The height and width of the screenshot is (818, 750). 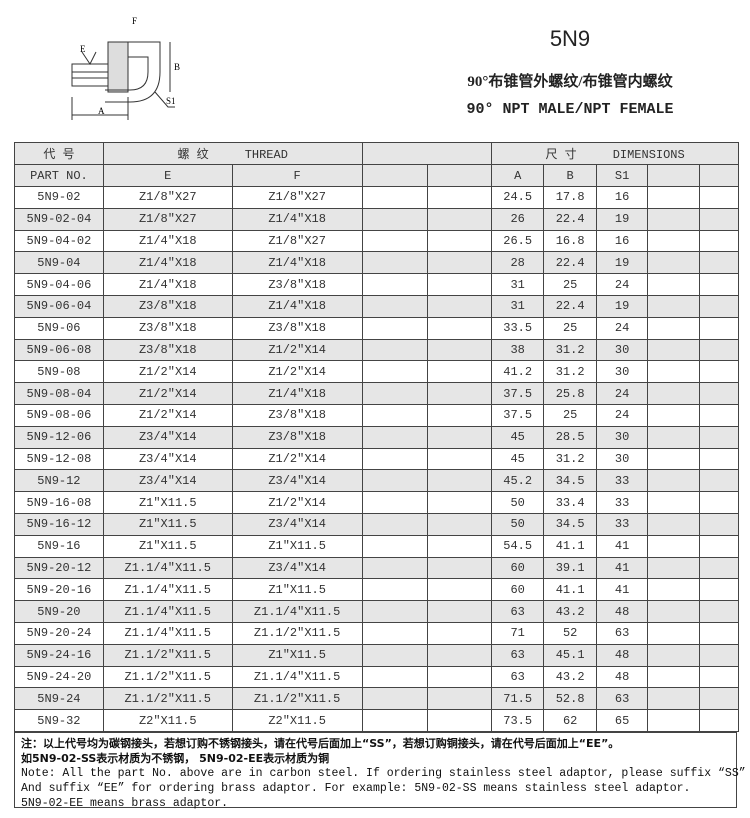 What do you see at coordinates (622, 720) in the screenshot?
I see `cell-s1: 65` at bounding box center [622, 720].